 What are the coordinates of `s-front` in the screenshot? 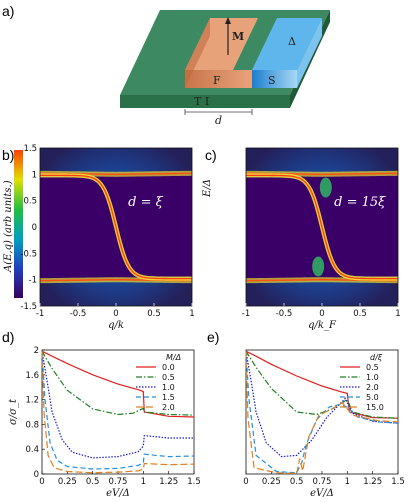 It's located at (274, 79).